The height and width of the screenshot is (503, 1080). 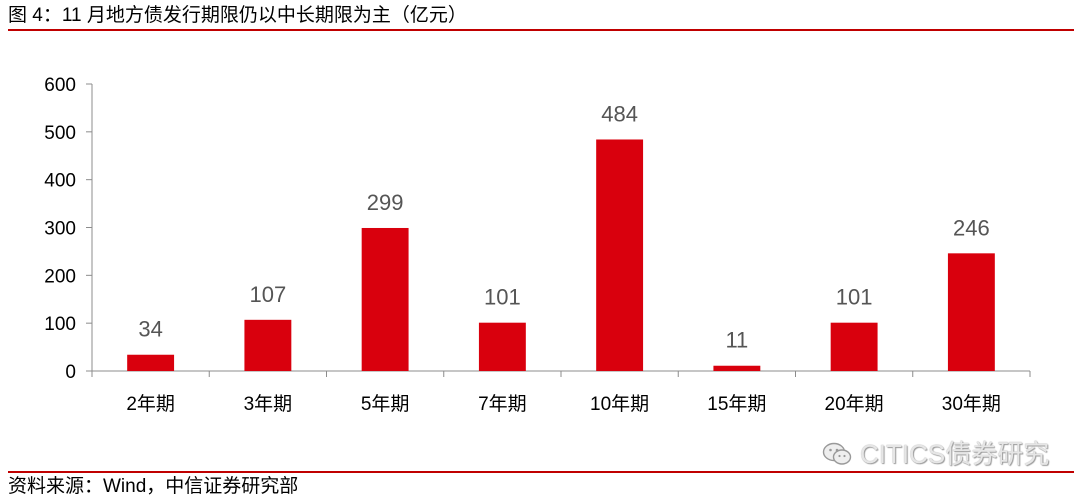 What do you see at coordinates (60, 85) in the screenshot?
I see `y-tick-label: 600` at bounding box center [60, 85].